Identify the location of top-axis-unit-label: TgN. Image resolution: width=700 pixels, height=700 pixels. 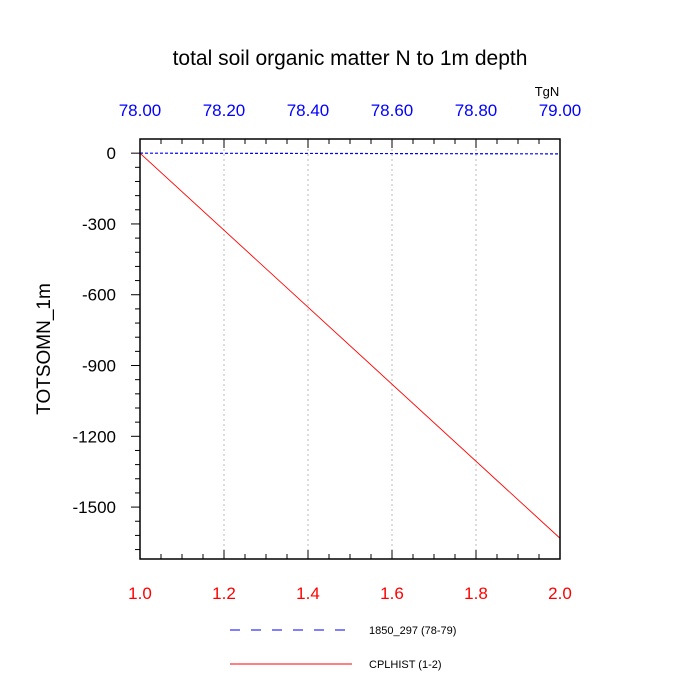
(547, 91).